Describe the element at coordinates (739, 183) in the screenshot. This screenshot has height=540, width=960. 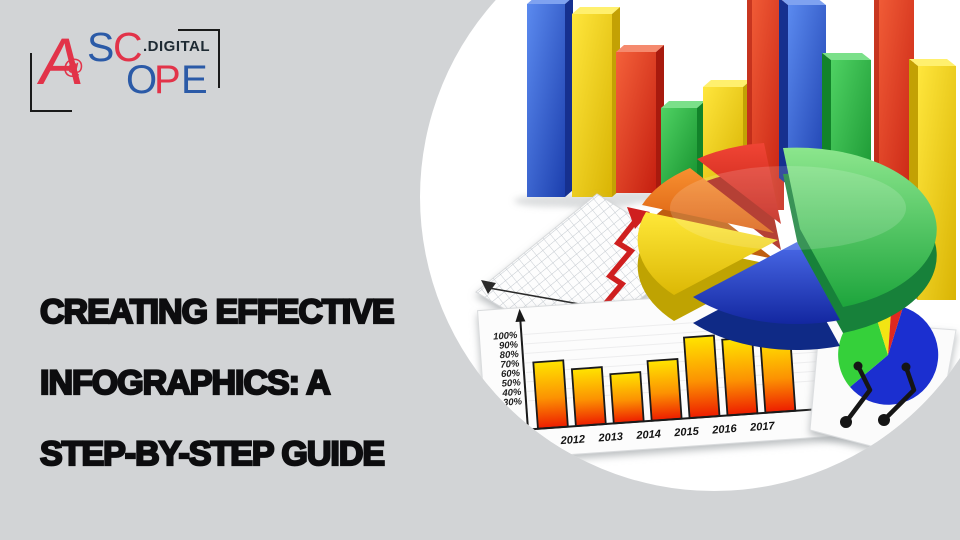
I see `pie-slice-red` at that location.